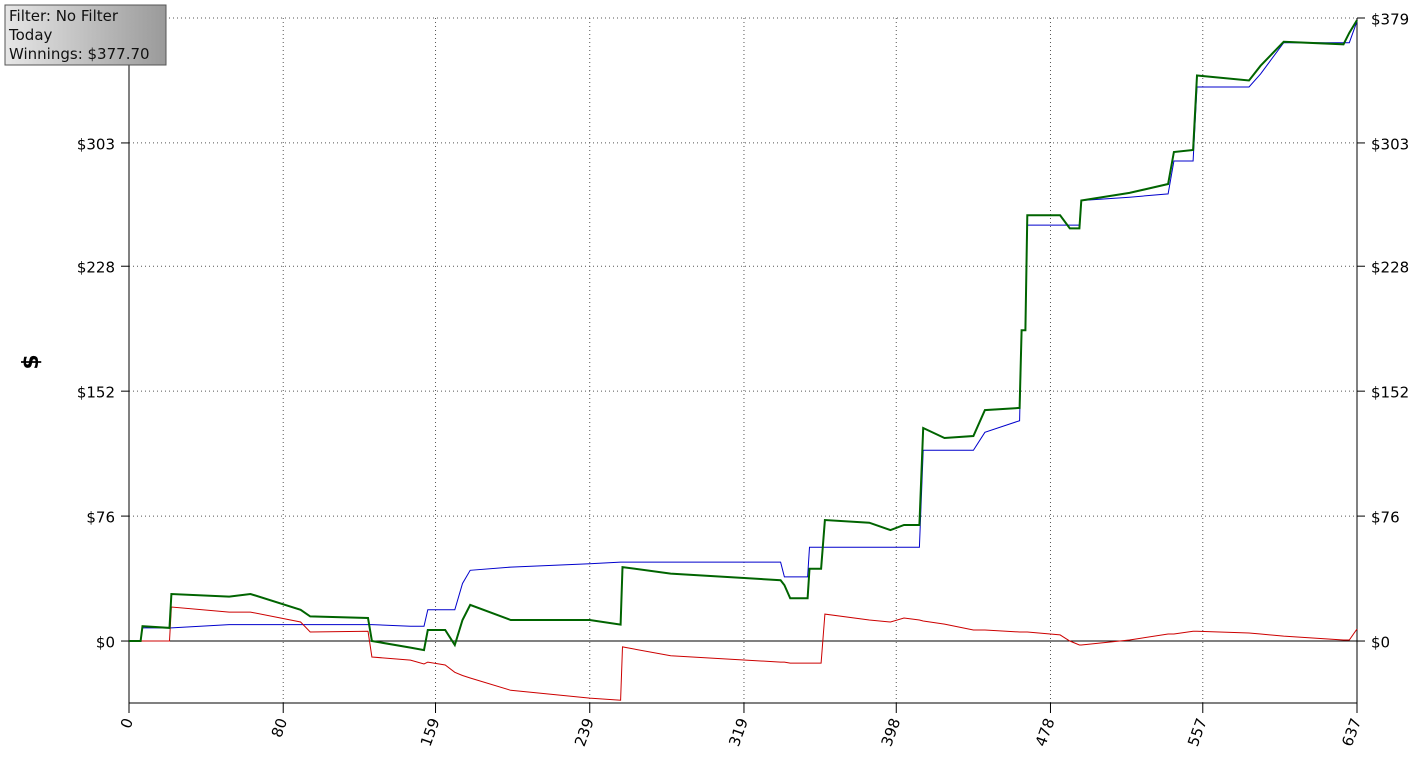 The height and width of the screenshot is (766, 1427). I want to click on x-tick-label: 478, so click(1045, 732).